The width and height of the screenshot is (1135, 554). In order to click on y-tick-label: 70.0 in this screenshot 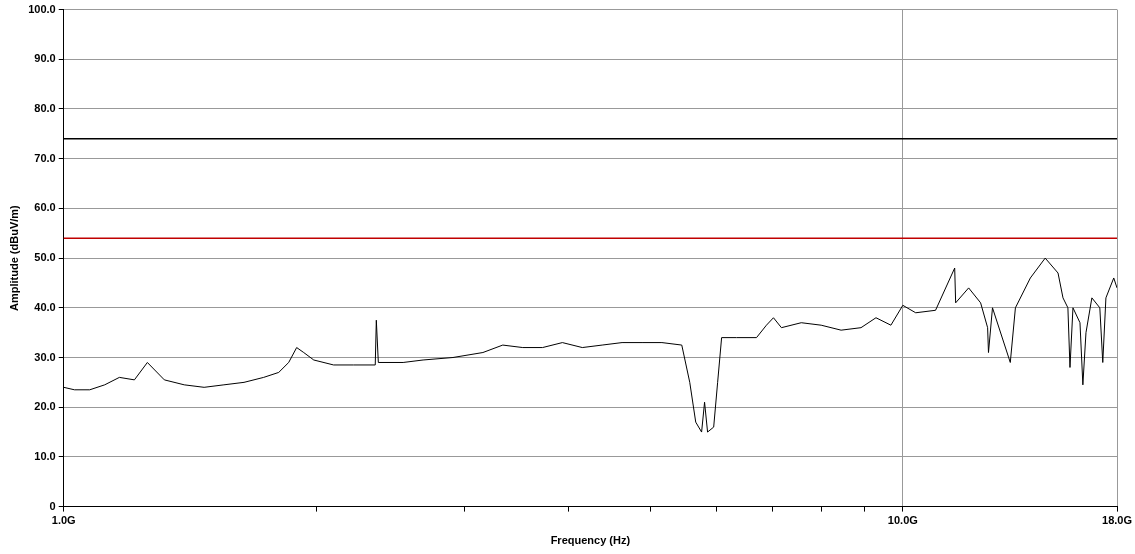, I will do `click(45, 157)`.